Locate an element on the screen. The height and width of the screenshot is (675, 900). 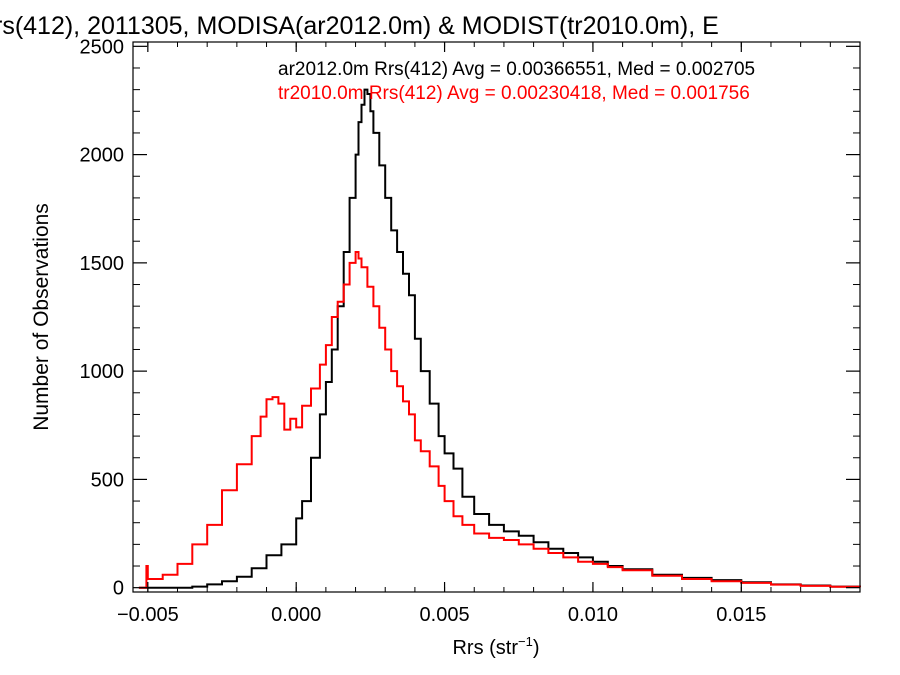
x-axis-label-close: ) is located at coordinates (536, 648).